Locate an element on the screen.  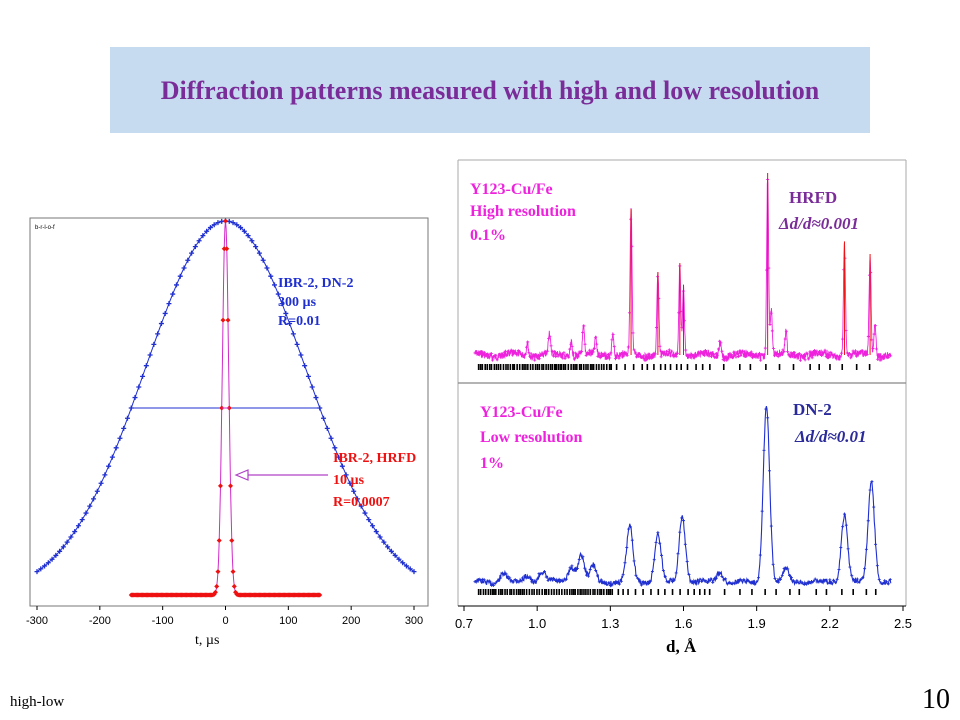
dn2-sample-line-1: Y123-Cu/Fe is located at coordinates (521, 412).